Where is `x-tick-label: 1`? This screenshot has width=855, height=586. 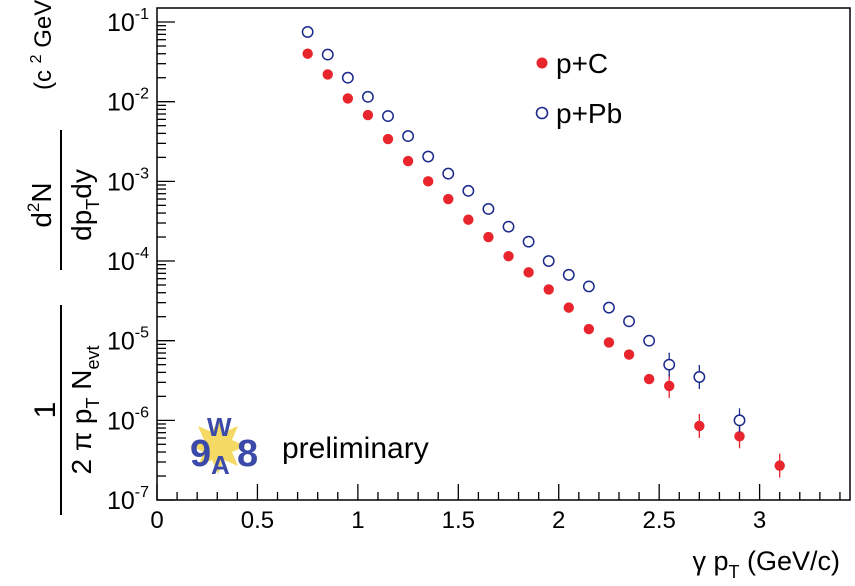 x-tick-label: 1 is located at coordinates (357, 520).